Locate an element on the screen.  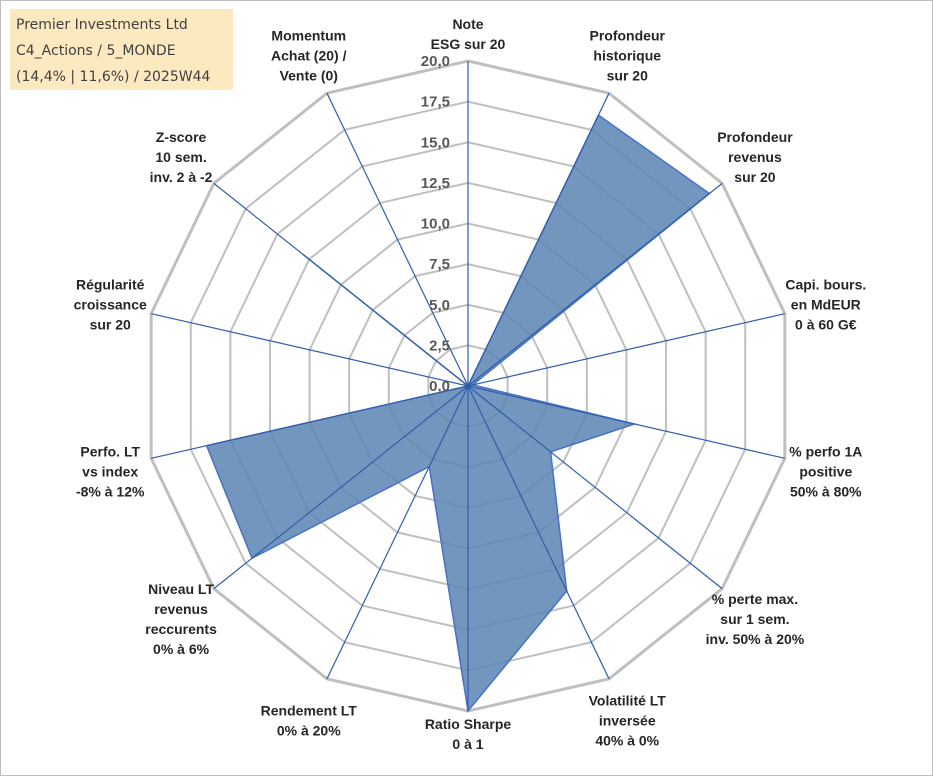
tick-label: 12,5 is located at coordinates (435, 183).